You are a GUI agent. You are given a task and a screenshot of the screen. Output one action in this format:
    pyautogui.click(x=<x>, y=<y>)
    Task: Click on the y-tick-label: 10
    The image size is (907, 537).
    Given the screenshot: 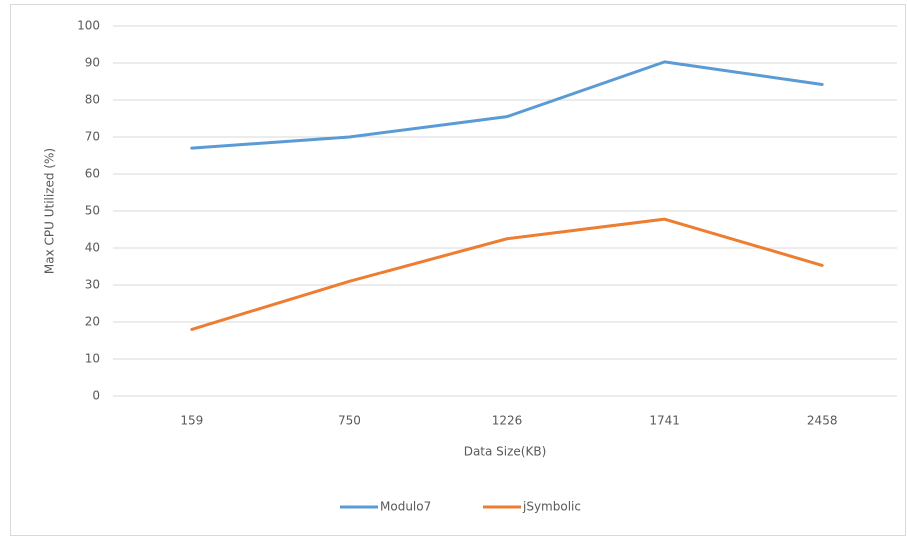 What is the action you would take?
    pyautogui.click(x=92, y=359)
    